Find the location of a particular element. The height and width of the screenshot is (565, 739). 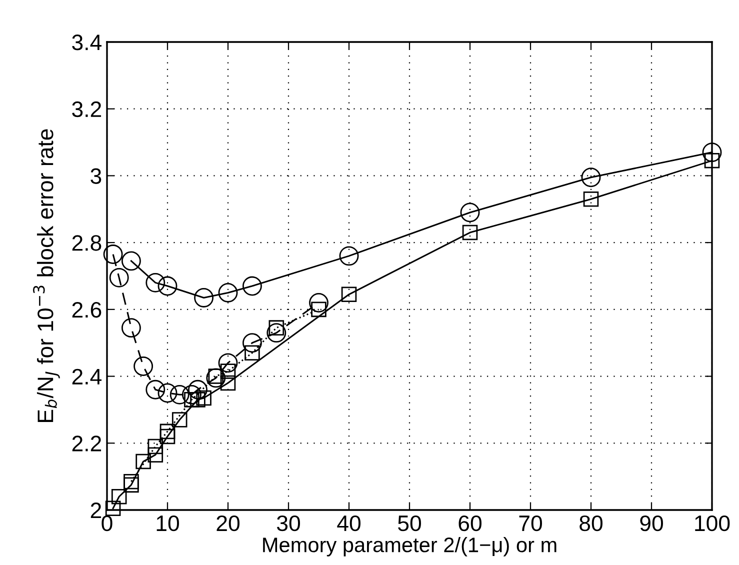

x-tick-label: 80 is located at coordinates (591, 523).